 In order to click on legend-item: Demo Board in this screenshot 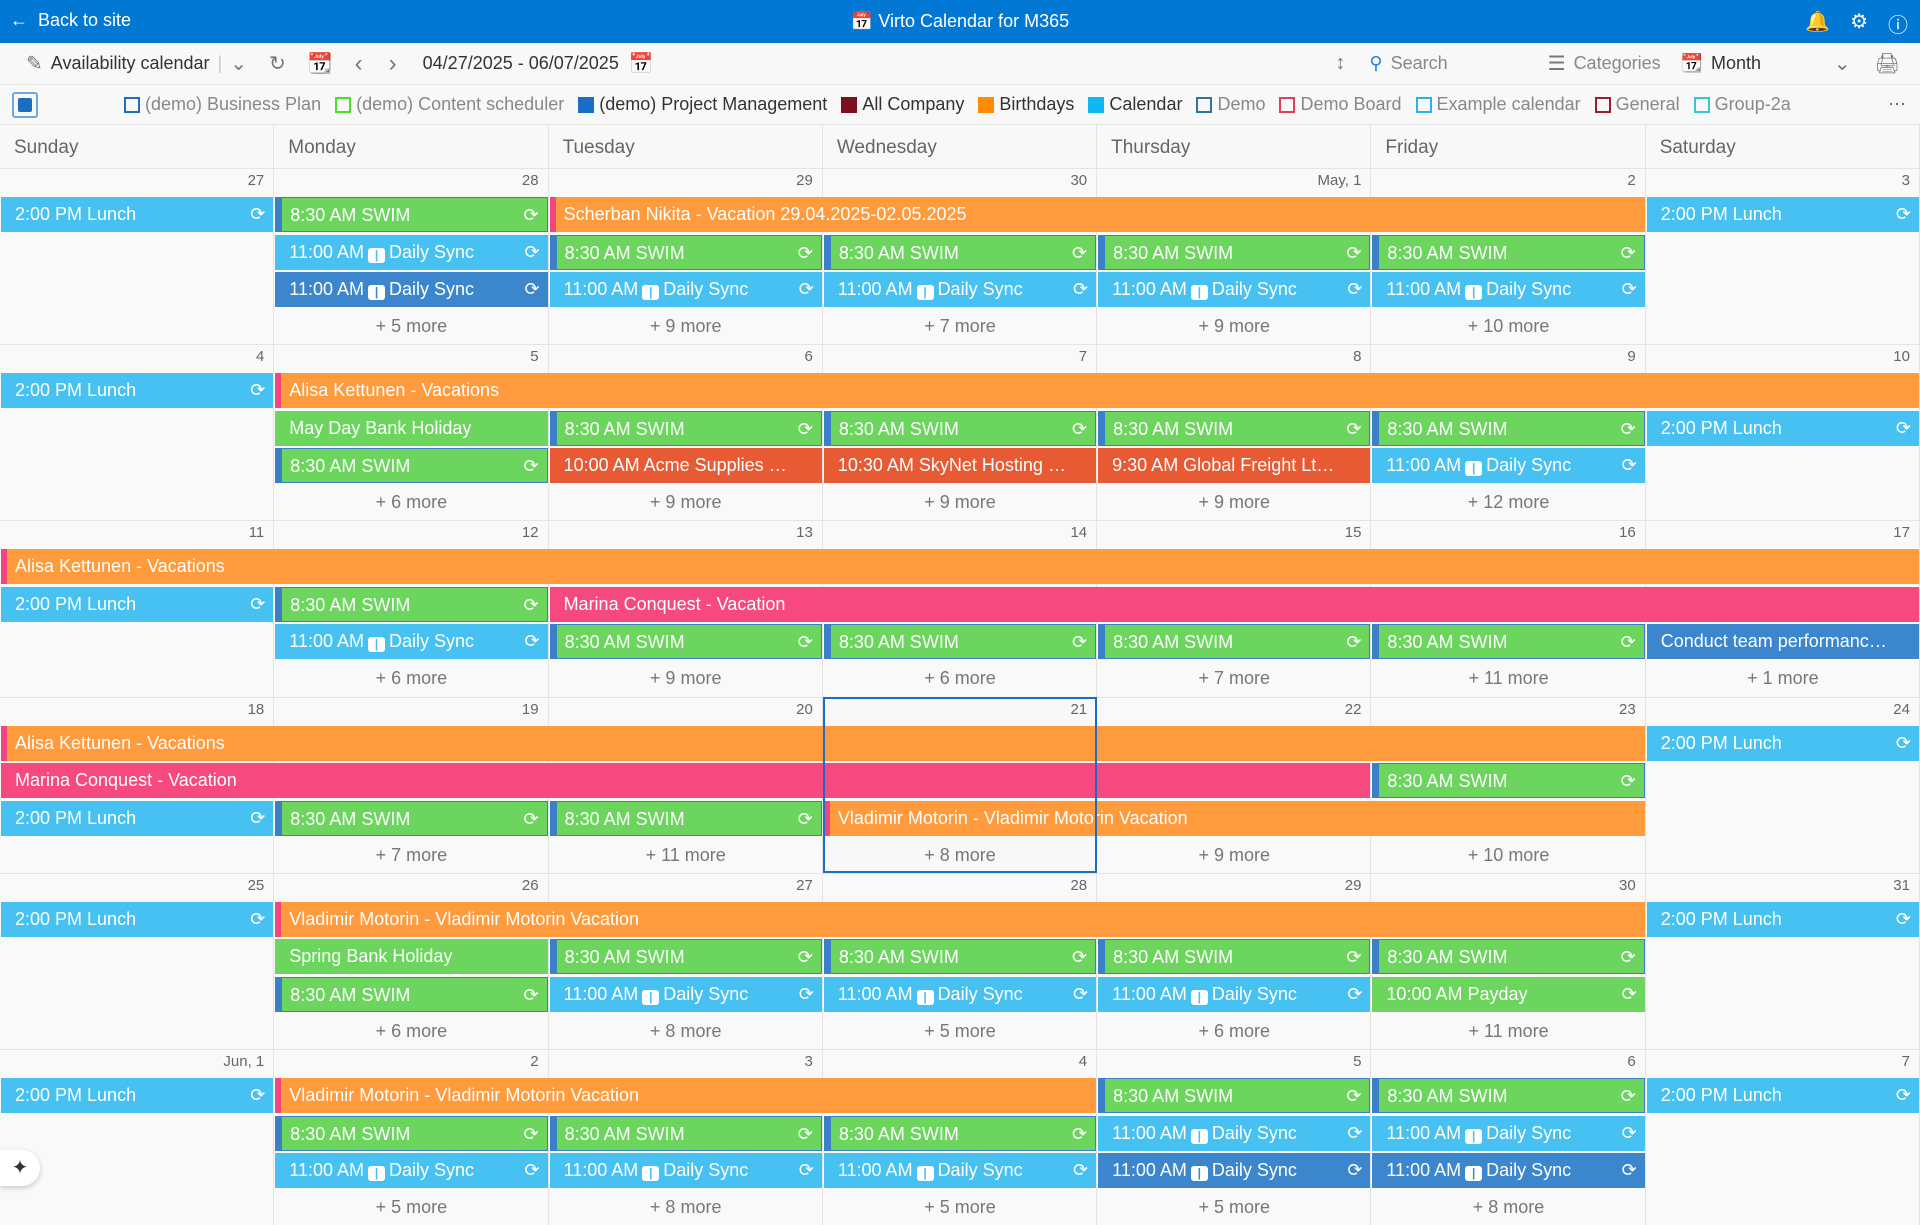, I will do `click(1340, 104)`.